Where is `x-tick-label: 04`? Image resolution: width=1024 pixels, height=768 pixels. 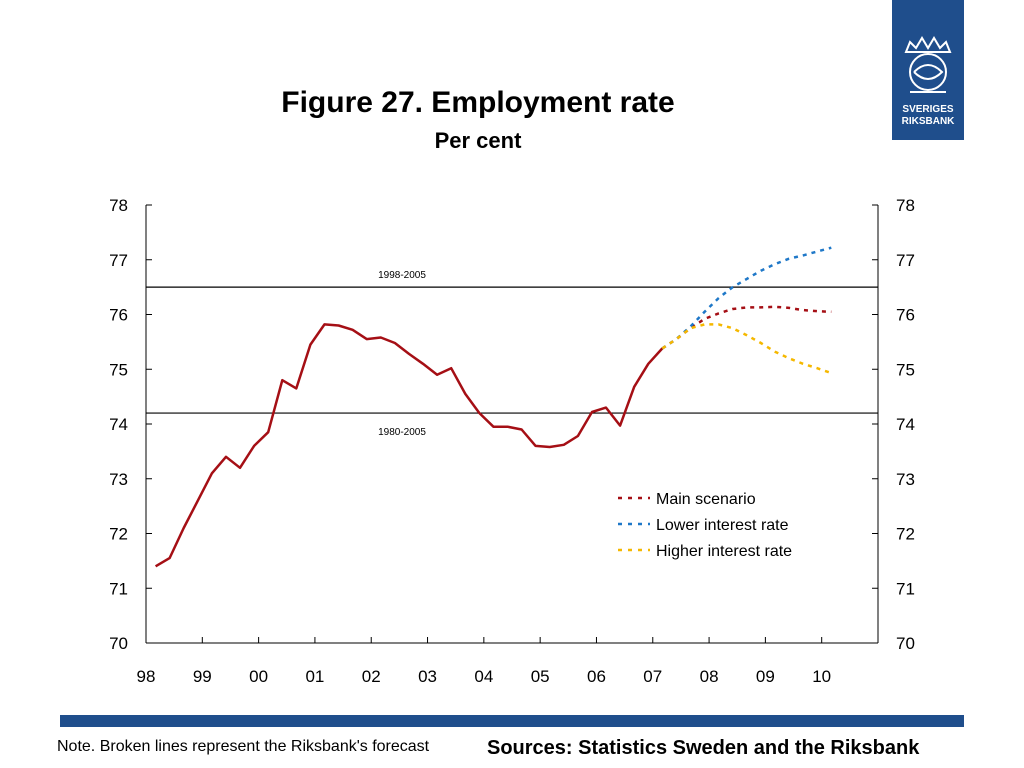
x-tick-label: 04 is located at coordinates (483, 676).